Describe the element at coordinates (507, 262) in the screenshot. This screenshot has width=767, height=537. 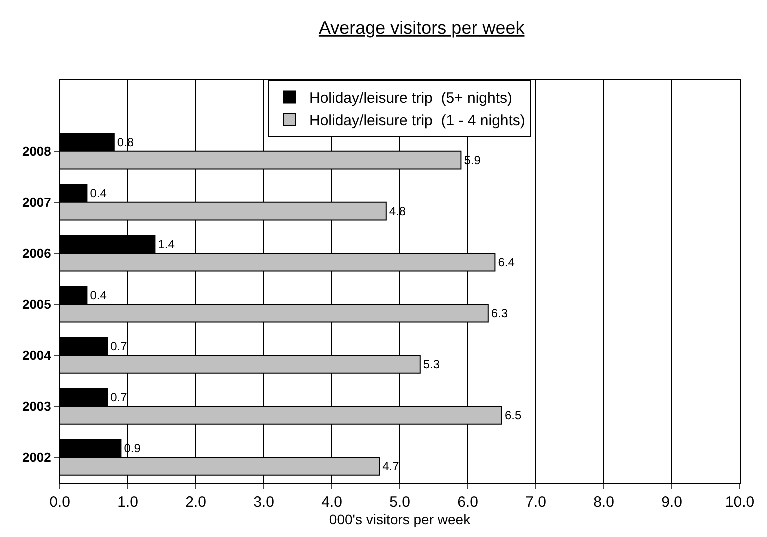
I see `data-label: 6.4` at that location.